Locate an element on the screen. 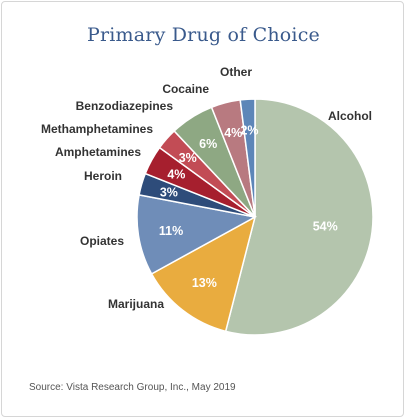 This screenshot has height=420, width=407. percent-label-amphetamines: 4% is located at coordinates (176, 174).